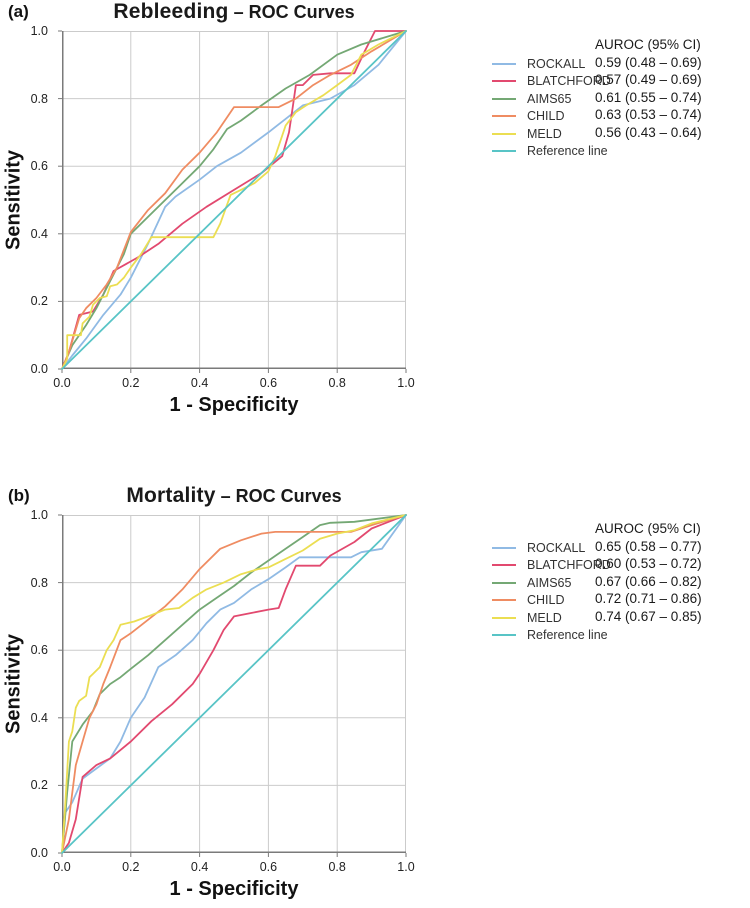 This screenshot has height=908, width=750. I want to click on legend-label: AIMS65, so click(549, 98).